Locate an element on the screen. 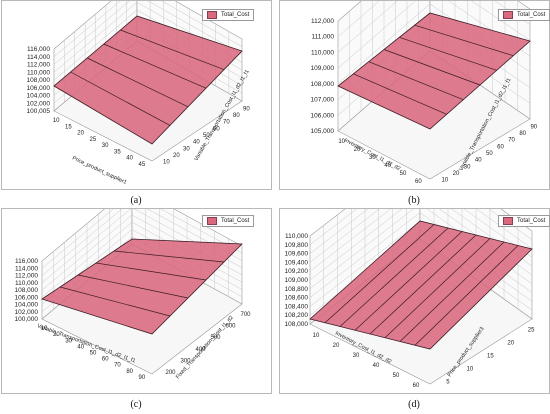  x-tick-label: 25 is located at coordinates (93, 140).